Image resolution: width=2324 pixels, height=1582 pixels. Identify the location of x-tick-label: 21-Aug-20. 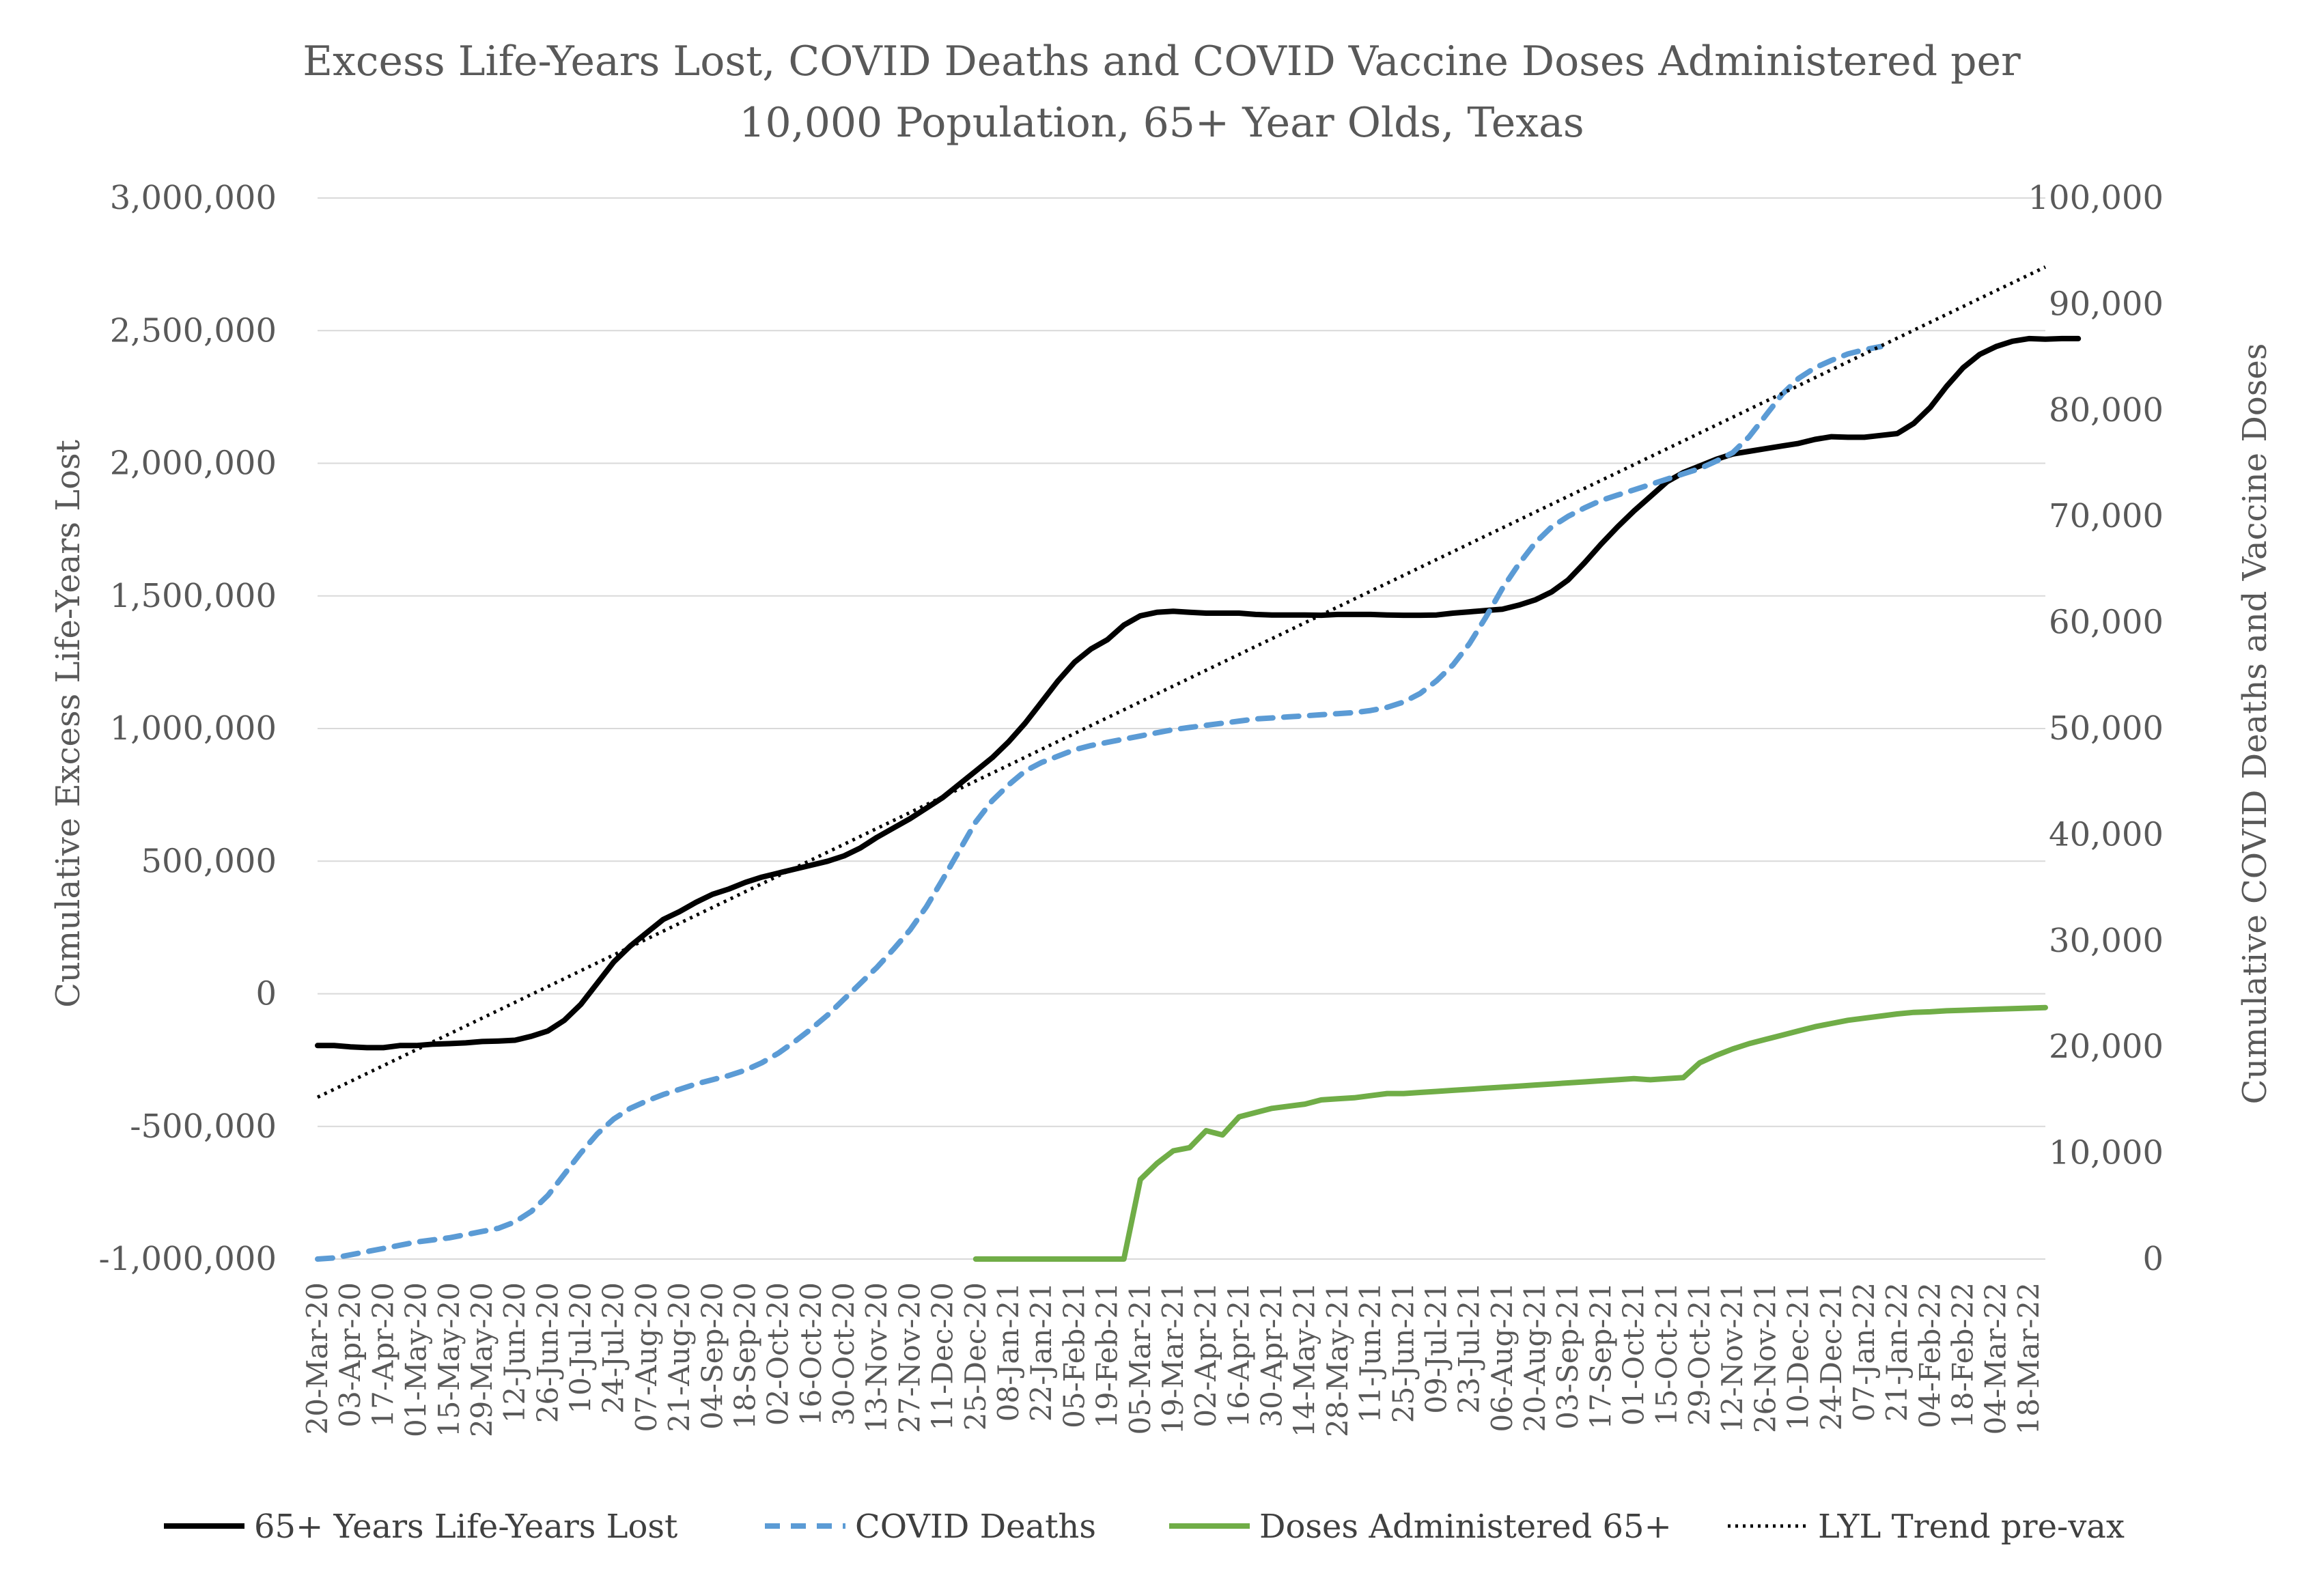
(679, 1357).